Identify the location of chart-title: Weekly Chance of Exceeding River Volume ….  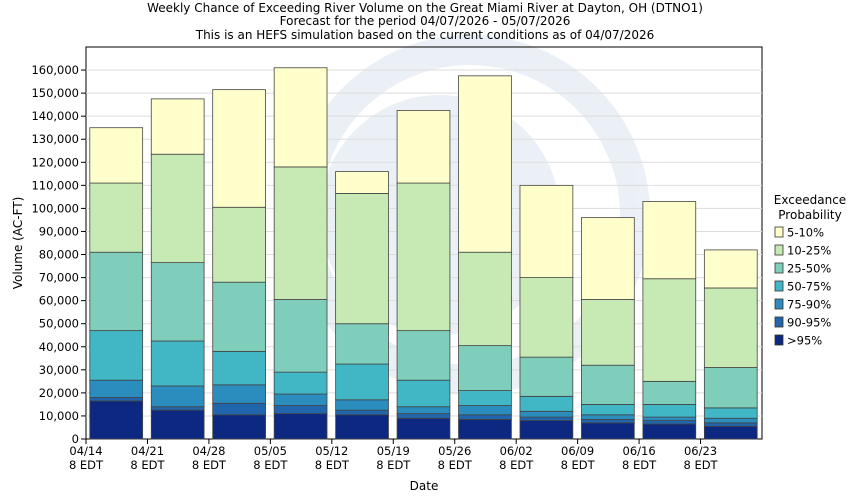
(425, 8).